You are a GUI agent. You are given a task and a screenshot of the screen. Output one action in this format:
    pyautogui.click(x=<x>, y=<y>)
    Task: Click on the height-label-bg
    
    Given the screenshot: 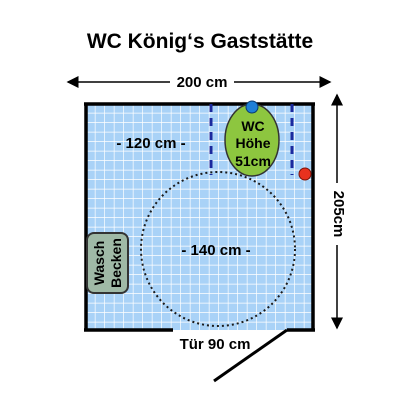 What is the action you would take?
    pyautogui.click(x=338, y=214)
    